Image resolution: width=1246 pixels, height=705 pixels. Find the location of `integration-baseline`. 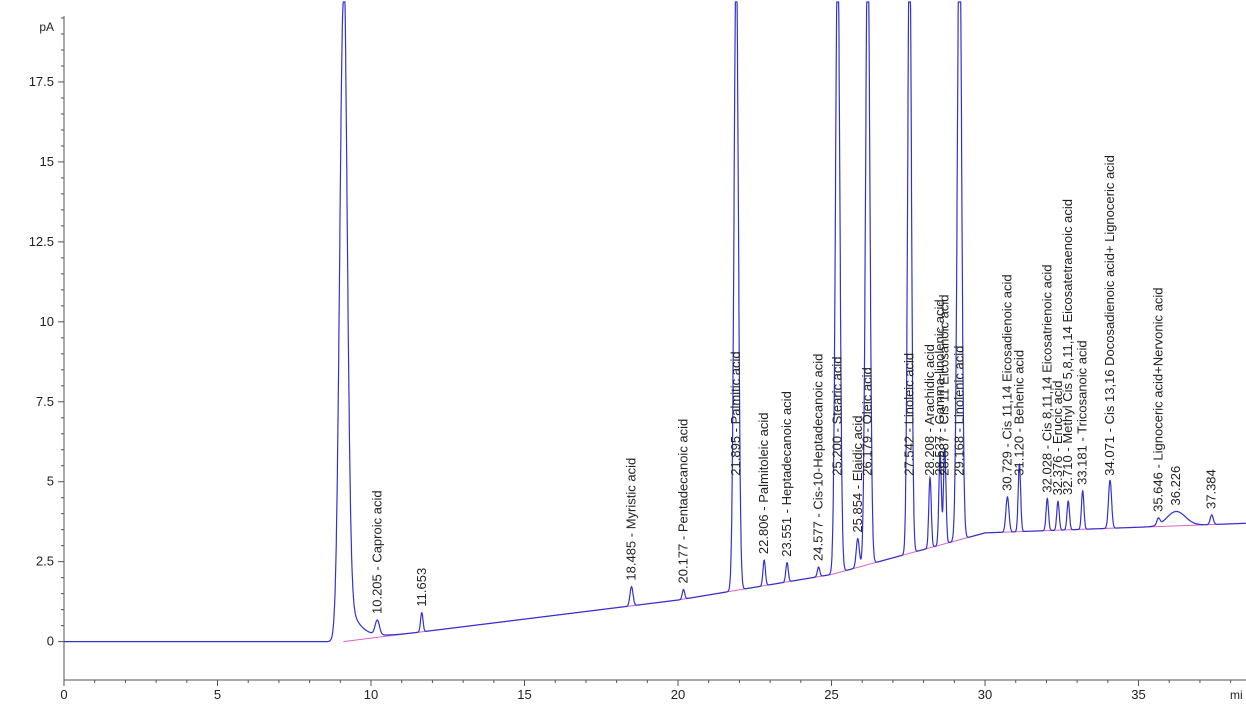

integration-baseline is located at coordinates (794, 582).